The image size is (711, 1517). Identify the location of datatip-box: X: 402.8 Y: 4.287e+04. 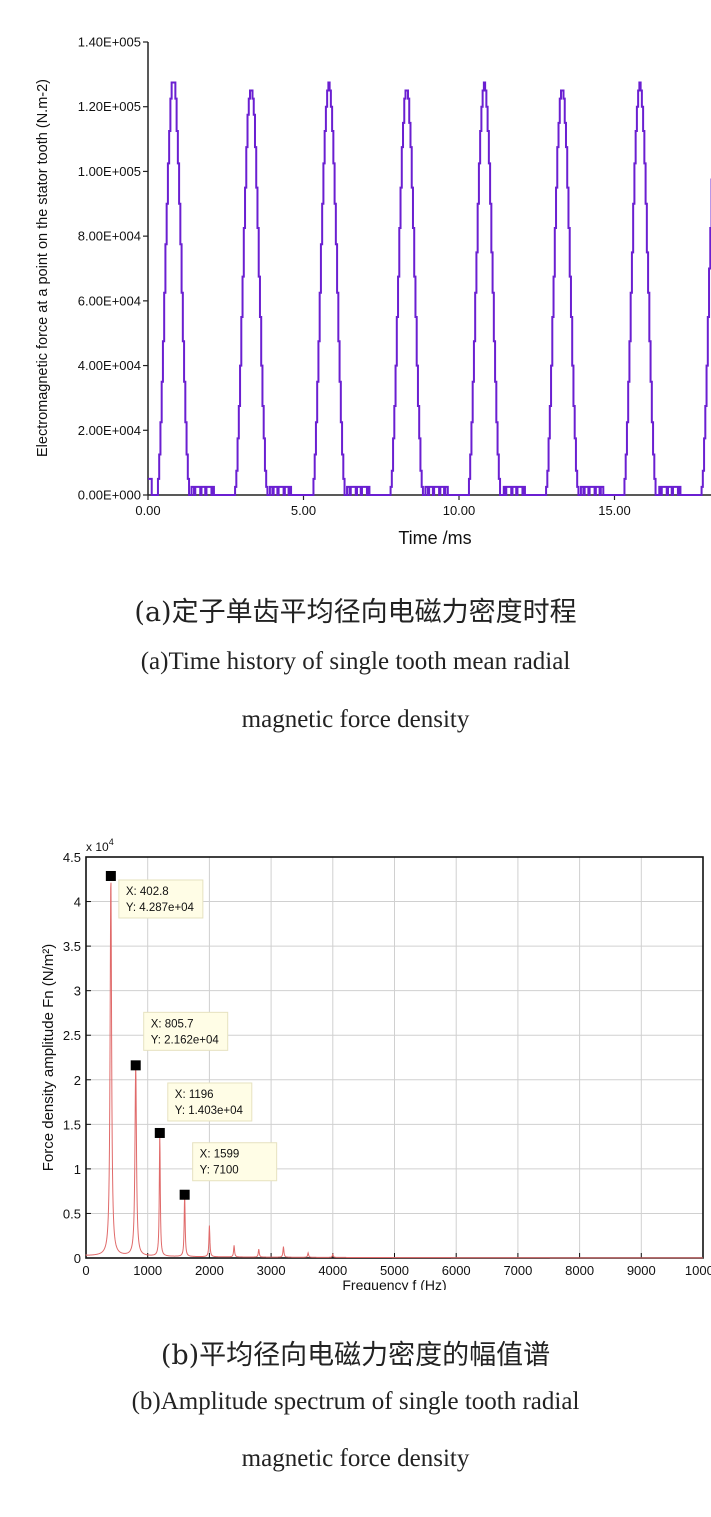
(161, 899).